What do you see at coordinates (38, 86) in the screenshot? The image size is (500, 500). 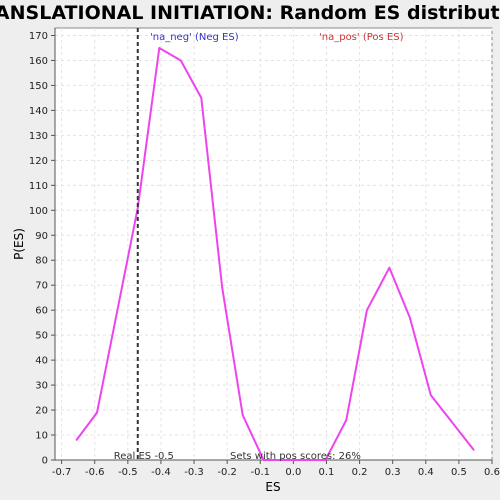 I see `y-tick-label: 150` at bounding box center [38, 86].